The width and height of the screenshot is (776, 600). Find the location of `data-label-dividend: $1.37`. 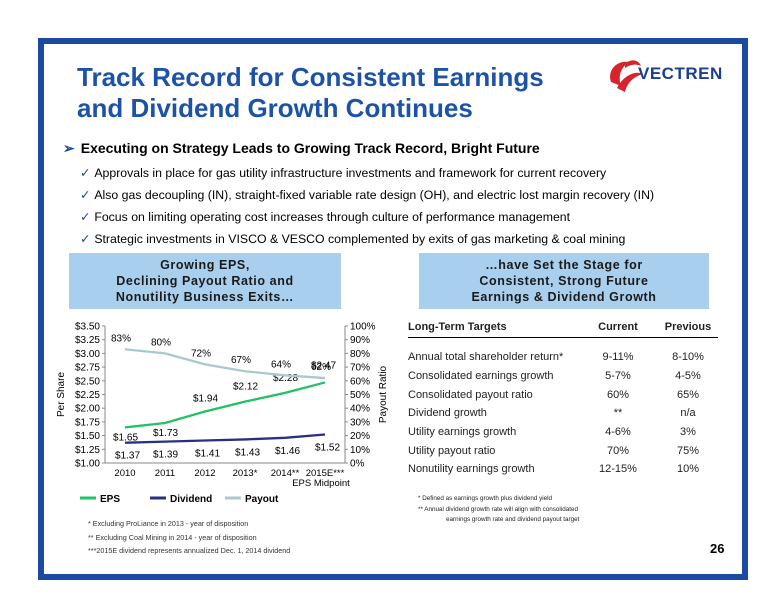

data-label-dividend: $1.37 is located at coordinates (127, 456).